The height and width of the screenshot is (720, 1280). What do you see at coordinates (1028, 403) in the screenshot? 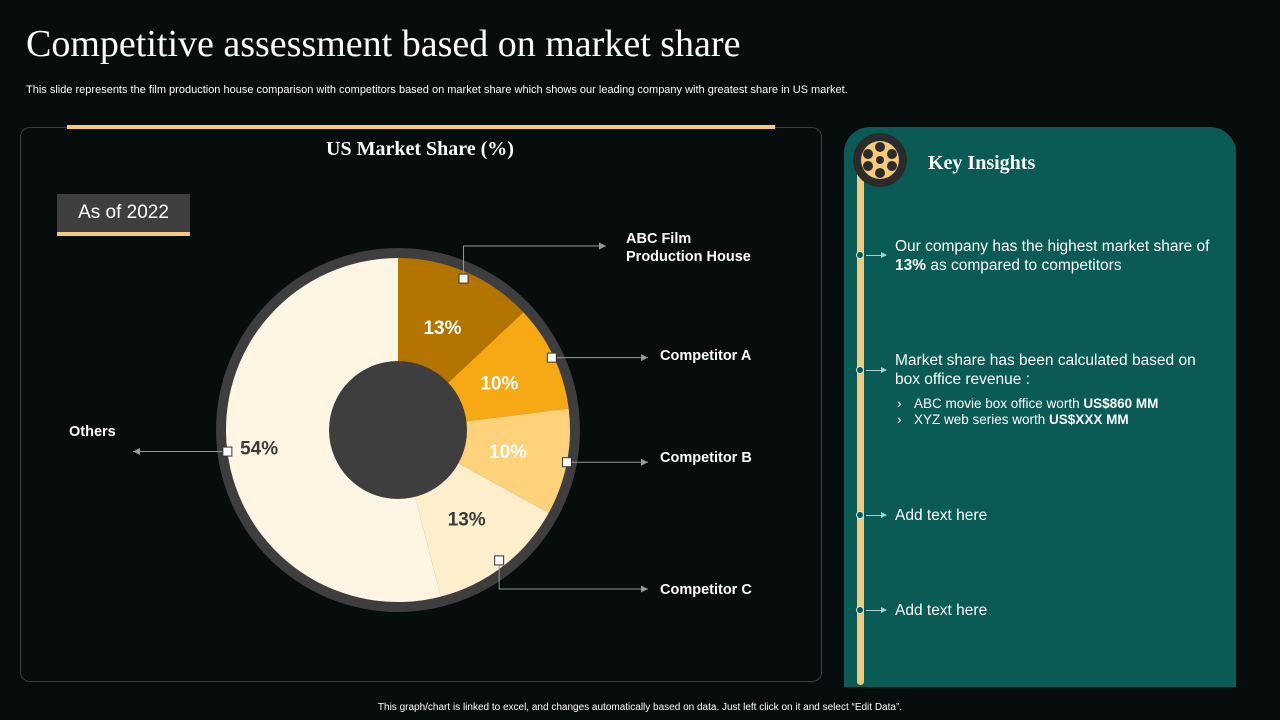
I see `sub-item-1: › ABC movie box office worth US$860 MM` at bounding box center [1028, 403].